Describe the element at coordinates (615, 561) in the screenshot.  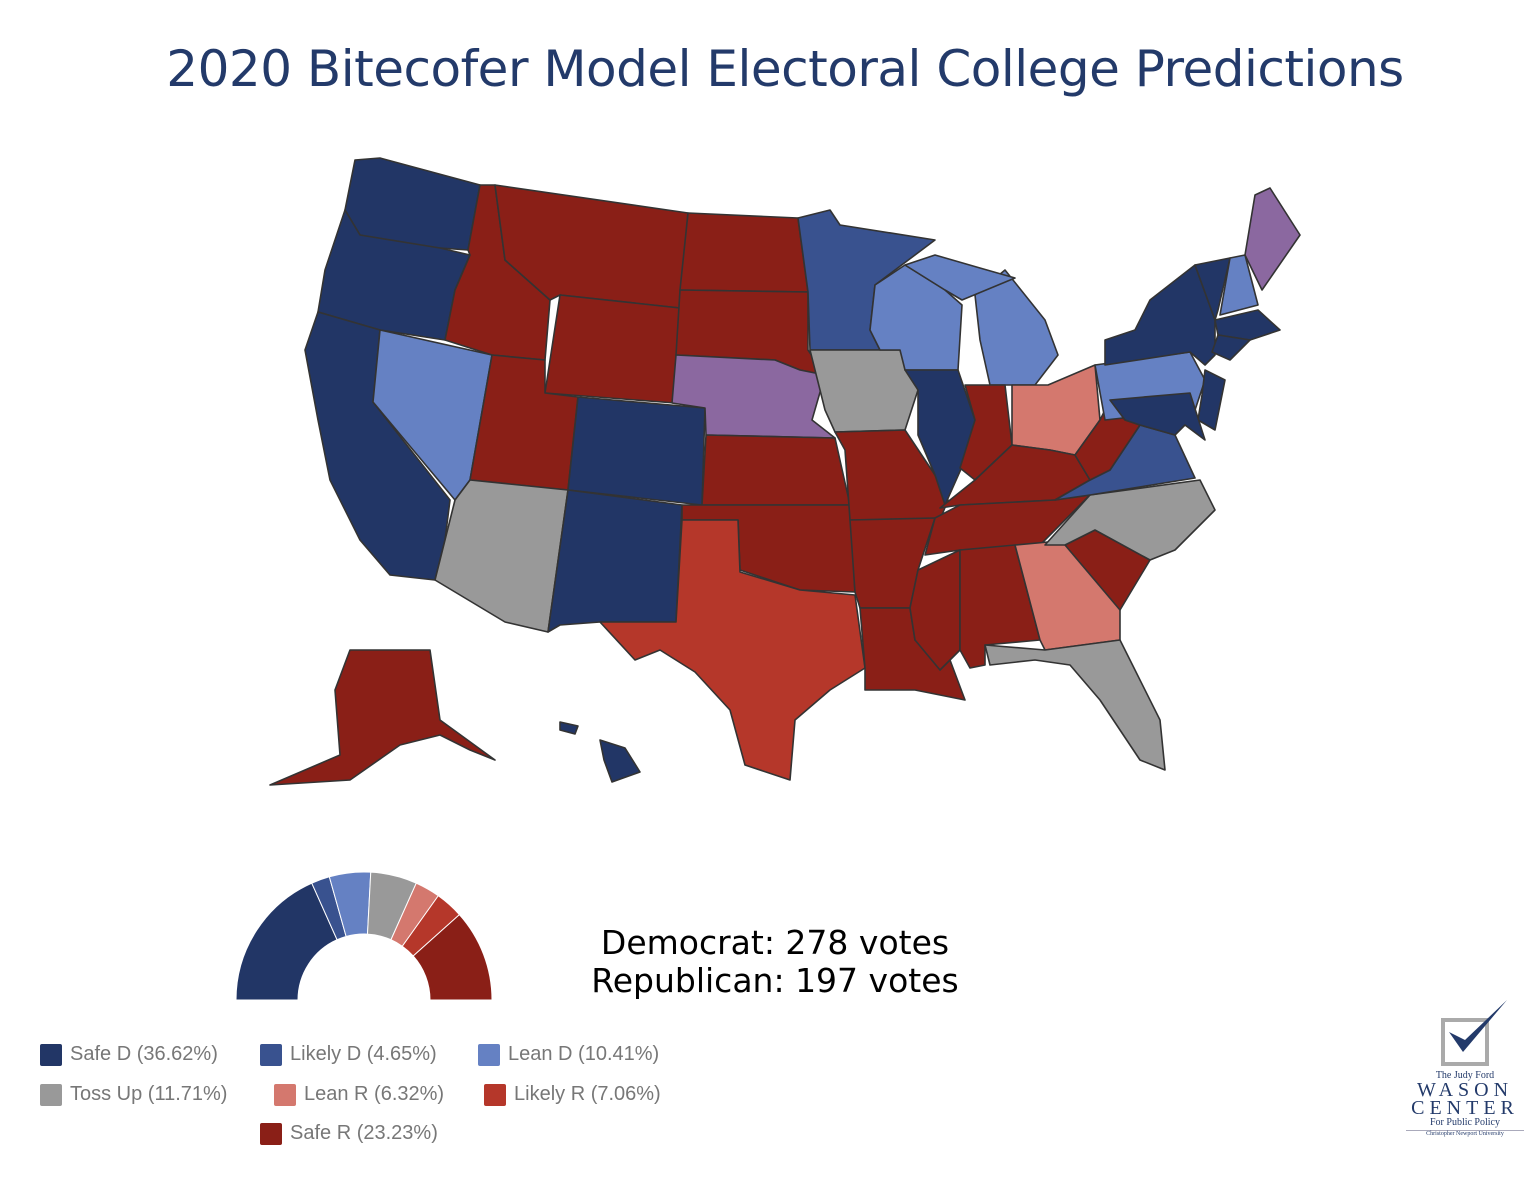
I see `state-nm` at that location.